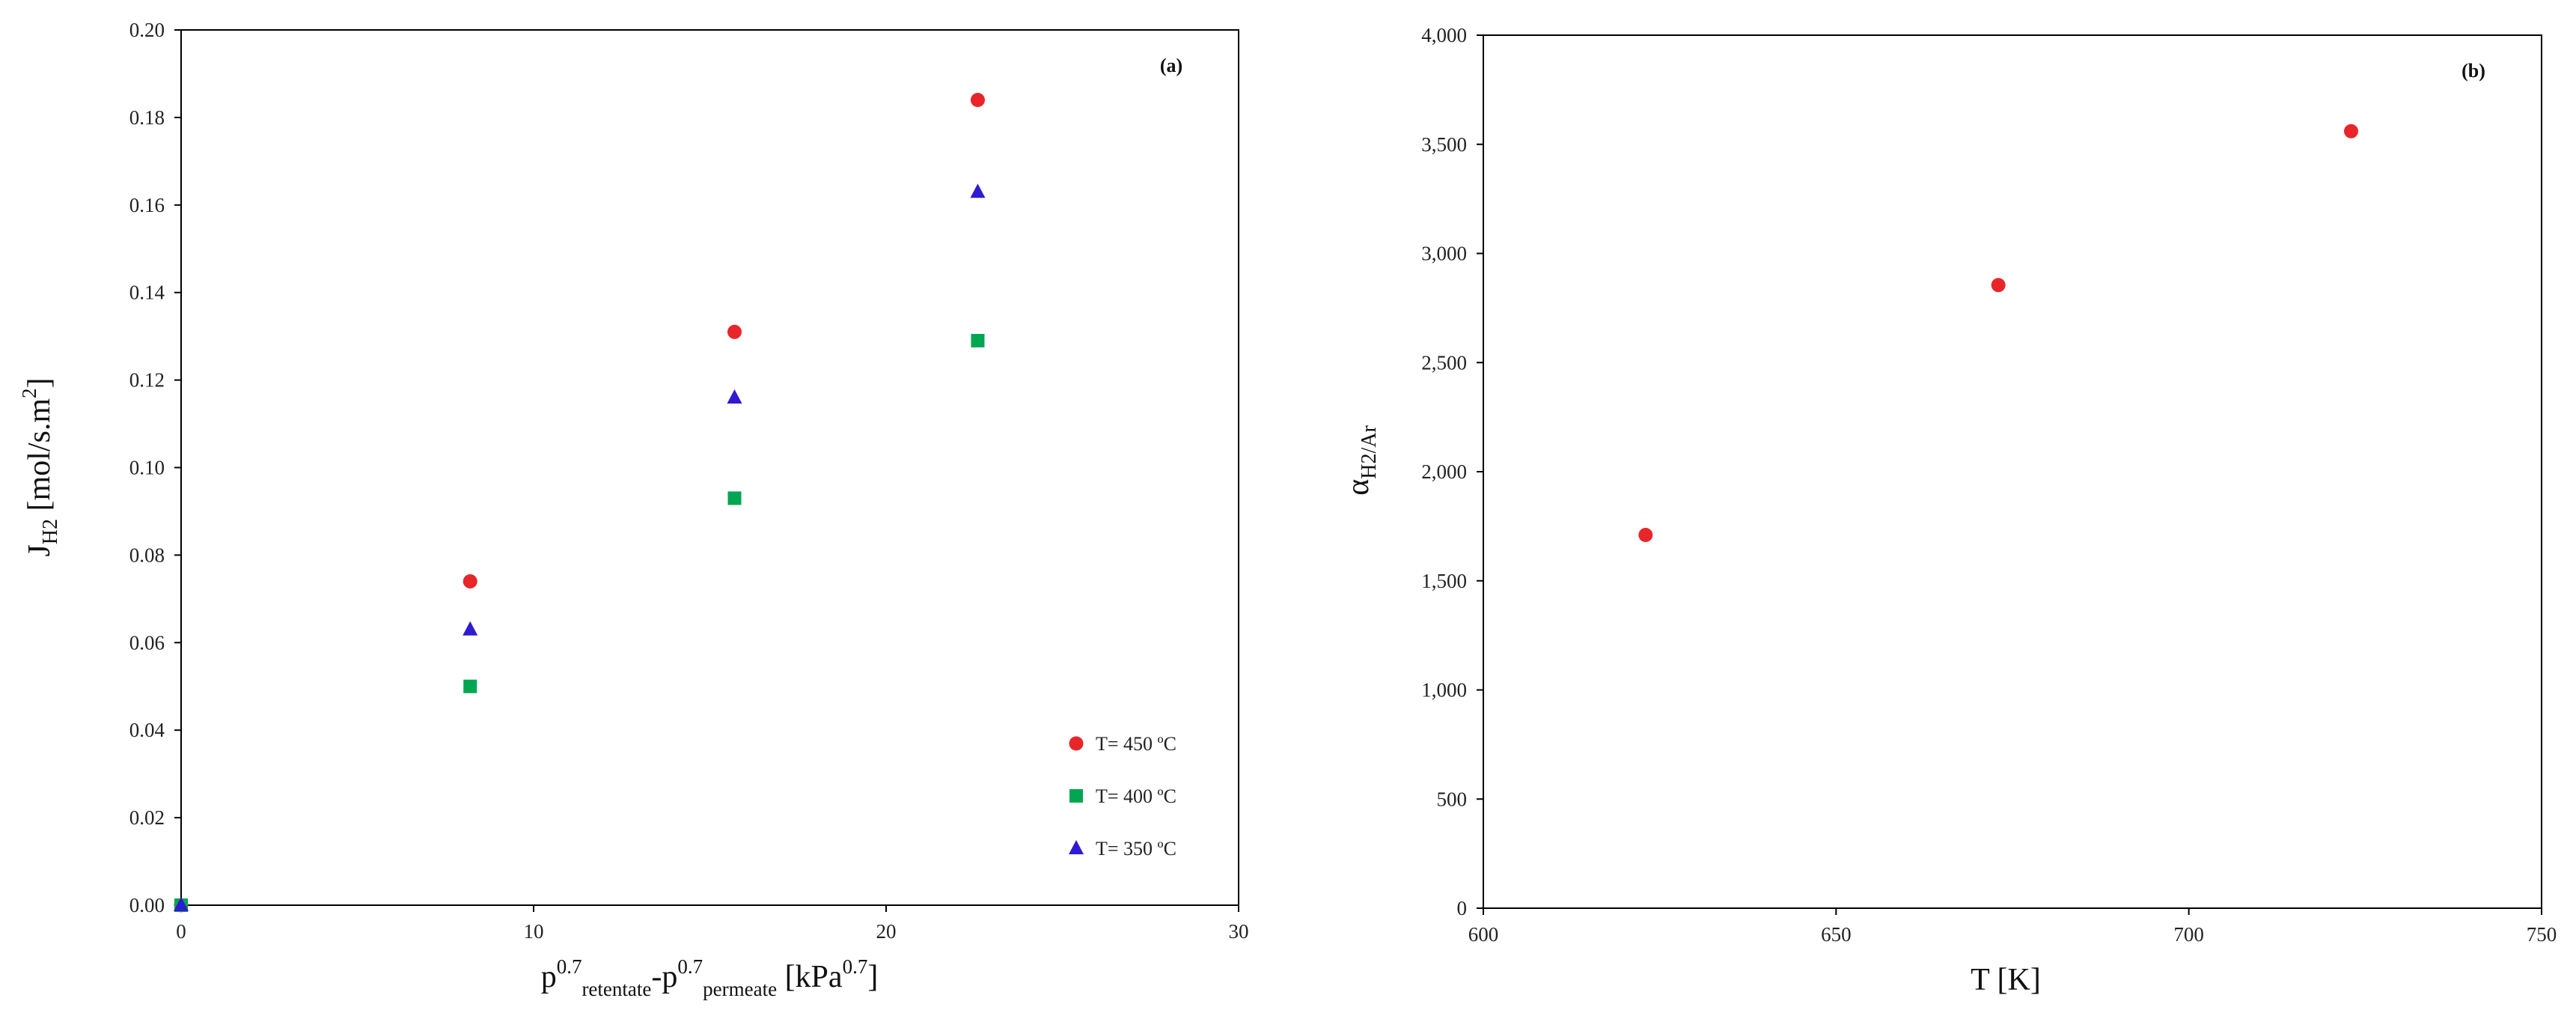 The height and width of the screenshot is (1016, 2576). I want to click on y-tick-label: 2,000, so click(1444, 471).